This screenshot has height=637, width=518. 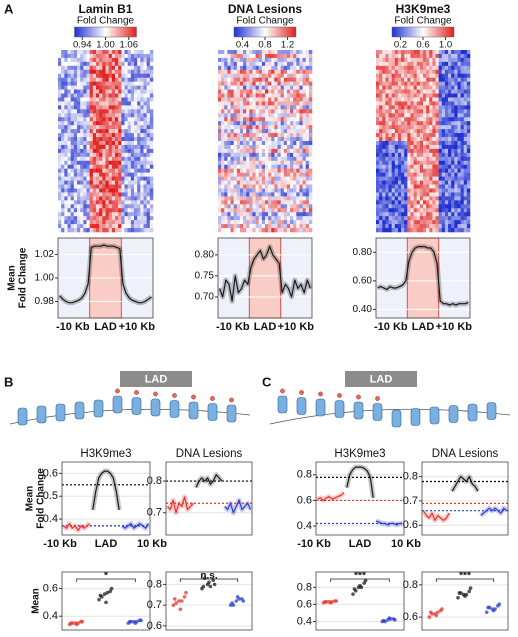 I want to click on panel-label: C, so click(x=267, y=381).